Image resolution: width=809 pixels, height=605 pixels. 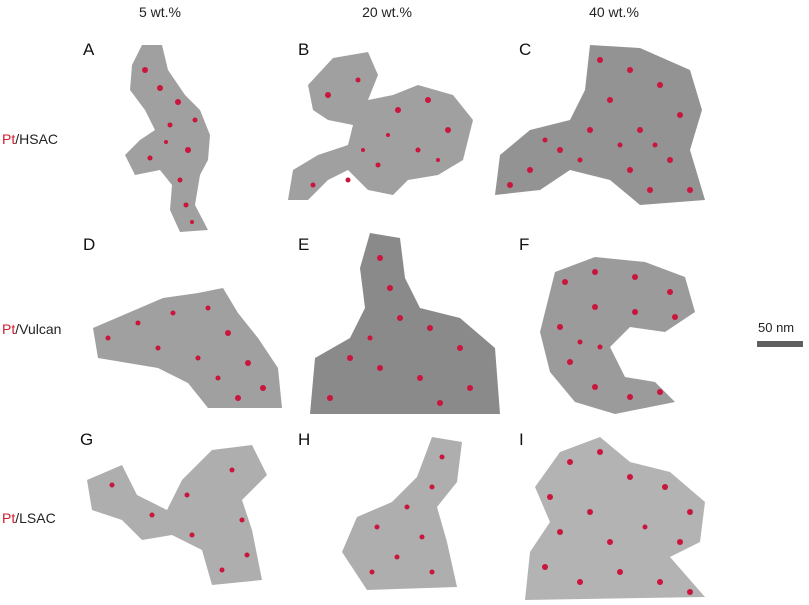 I want to click on tomogram-e, so click(x=407, y=321).